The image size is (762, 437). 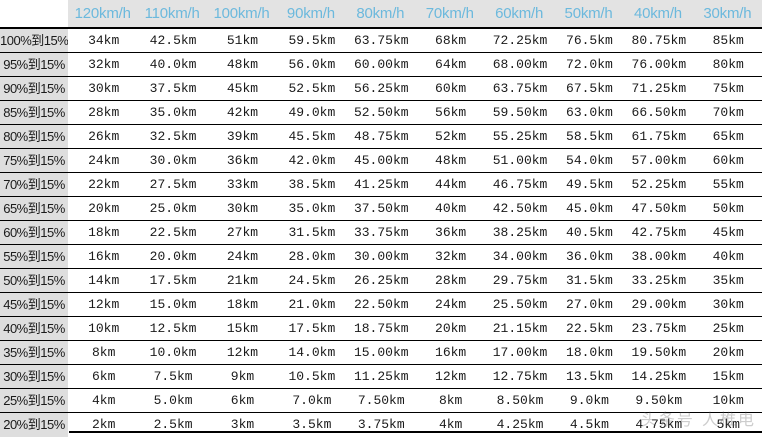 What do you see at coordinates (450, 353) in the screenshot?
I see `table-cell: 16km` at bounding box center [450, 353].